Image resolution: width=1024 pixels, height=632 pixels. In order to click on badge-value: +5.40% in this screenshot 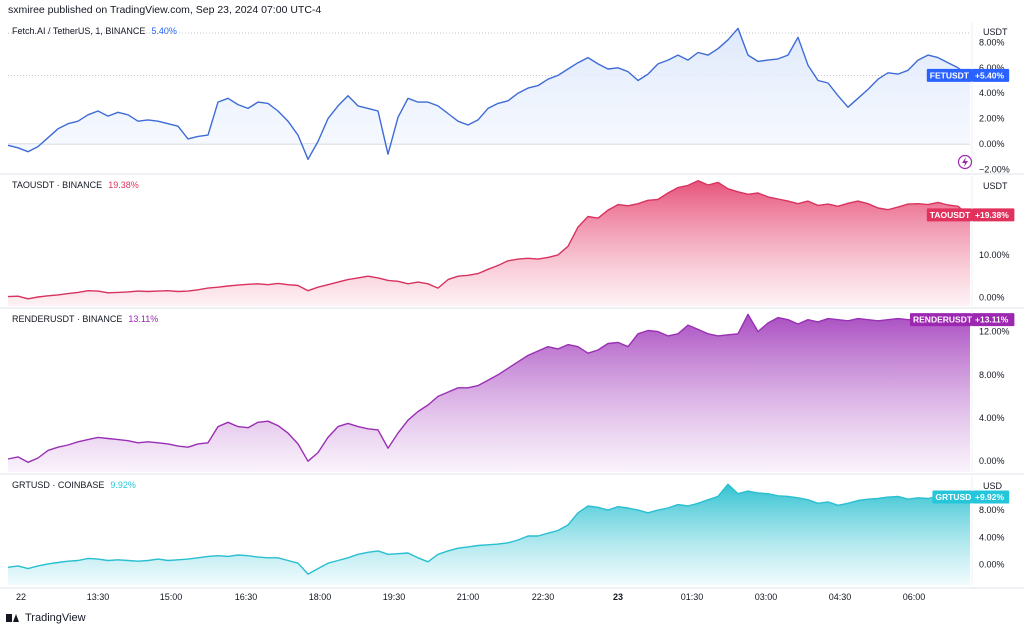, I will do `click(990, 75)`.